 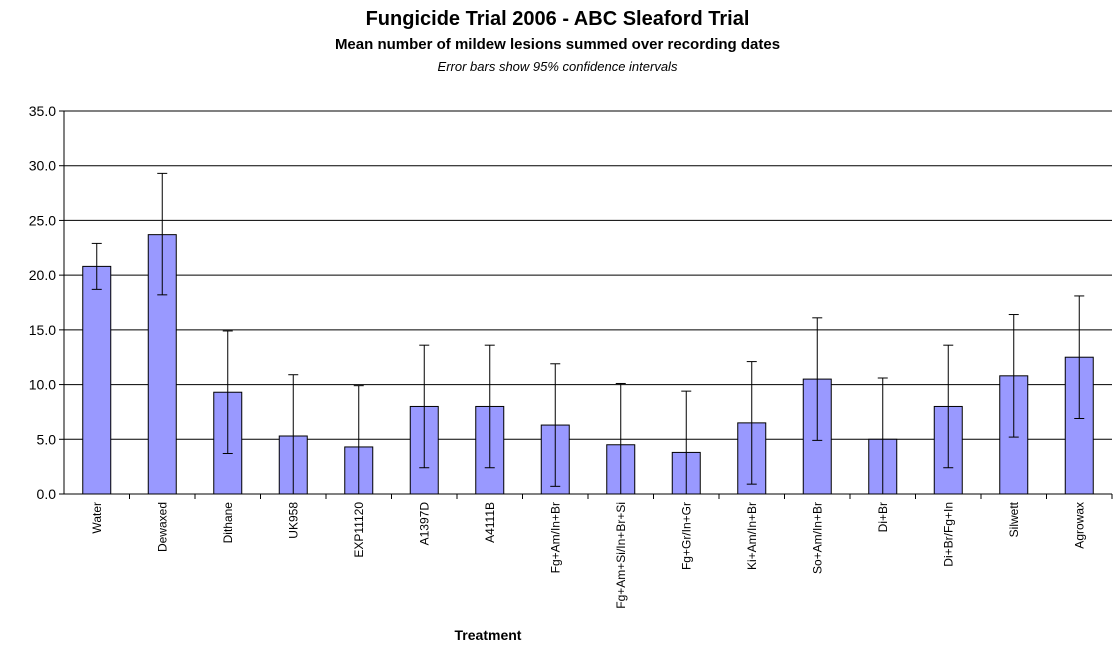 What do you see at coordinates (228, 523) in the screenshot?
I see `x-category-label: Dithane` at bounding box center [228, 523].